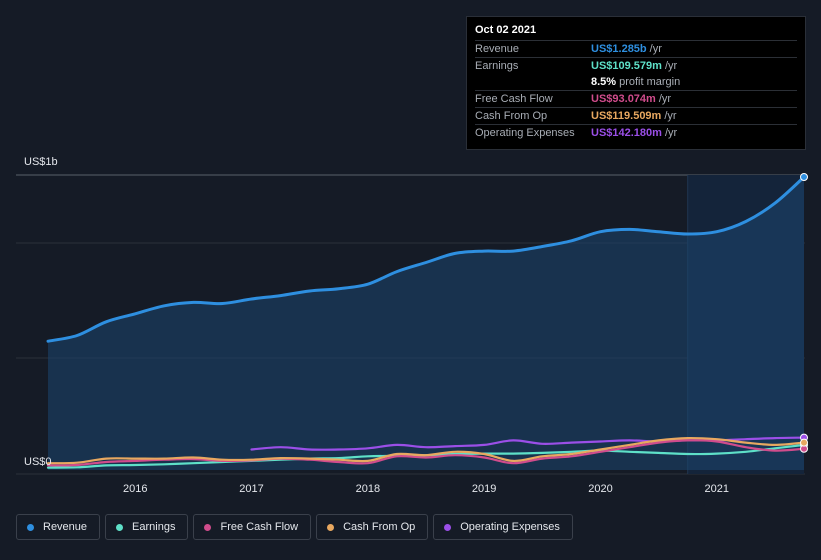 The height and width of the screenshot is (560, 821). I want to click on tooltip-row-label: Free Cash Flow, so click(514, 99).